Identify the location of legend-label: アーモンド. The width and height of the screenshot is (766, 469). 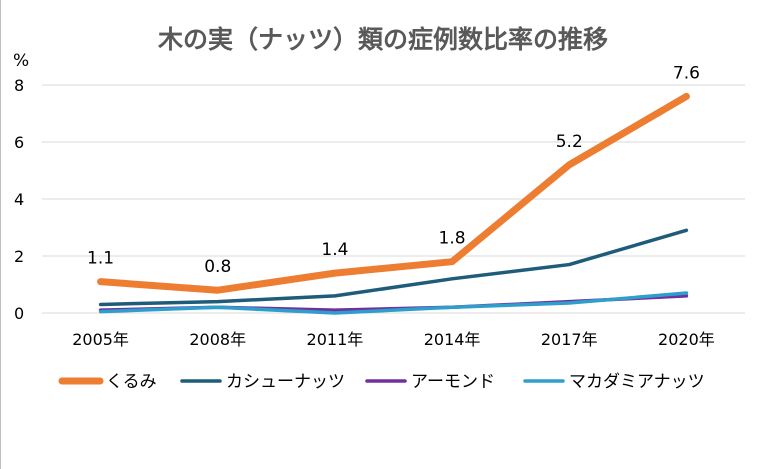
(453, 382).